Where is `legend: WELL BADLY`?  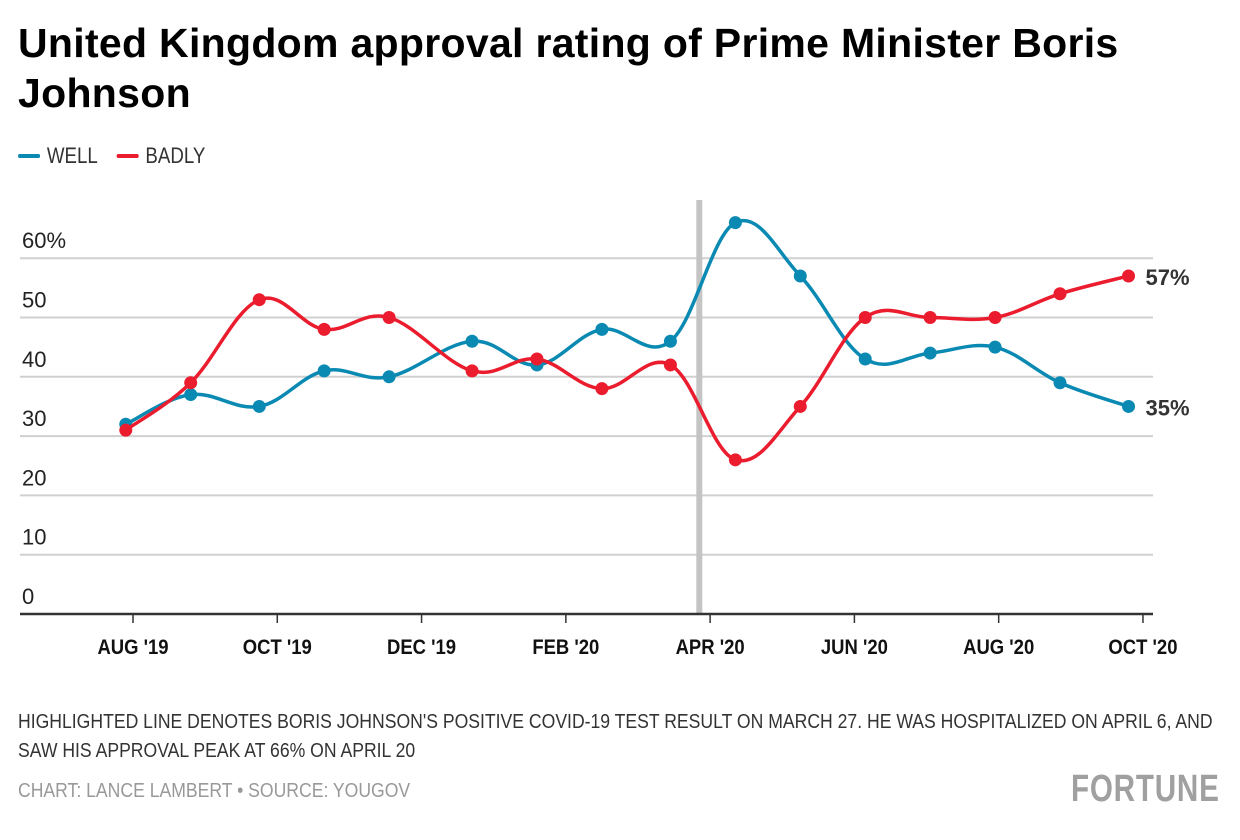
legend: WELL BADLY is located at coordinates (121, 156).